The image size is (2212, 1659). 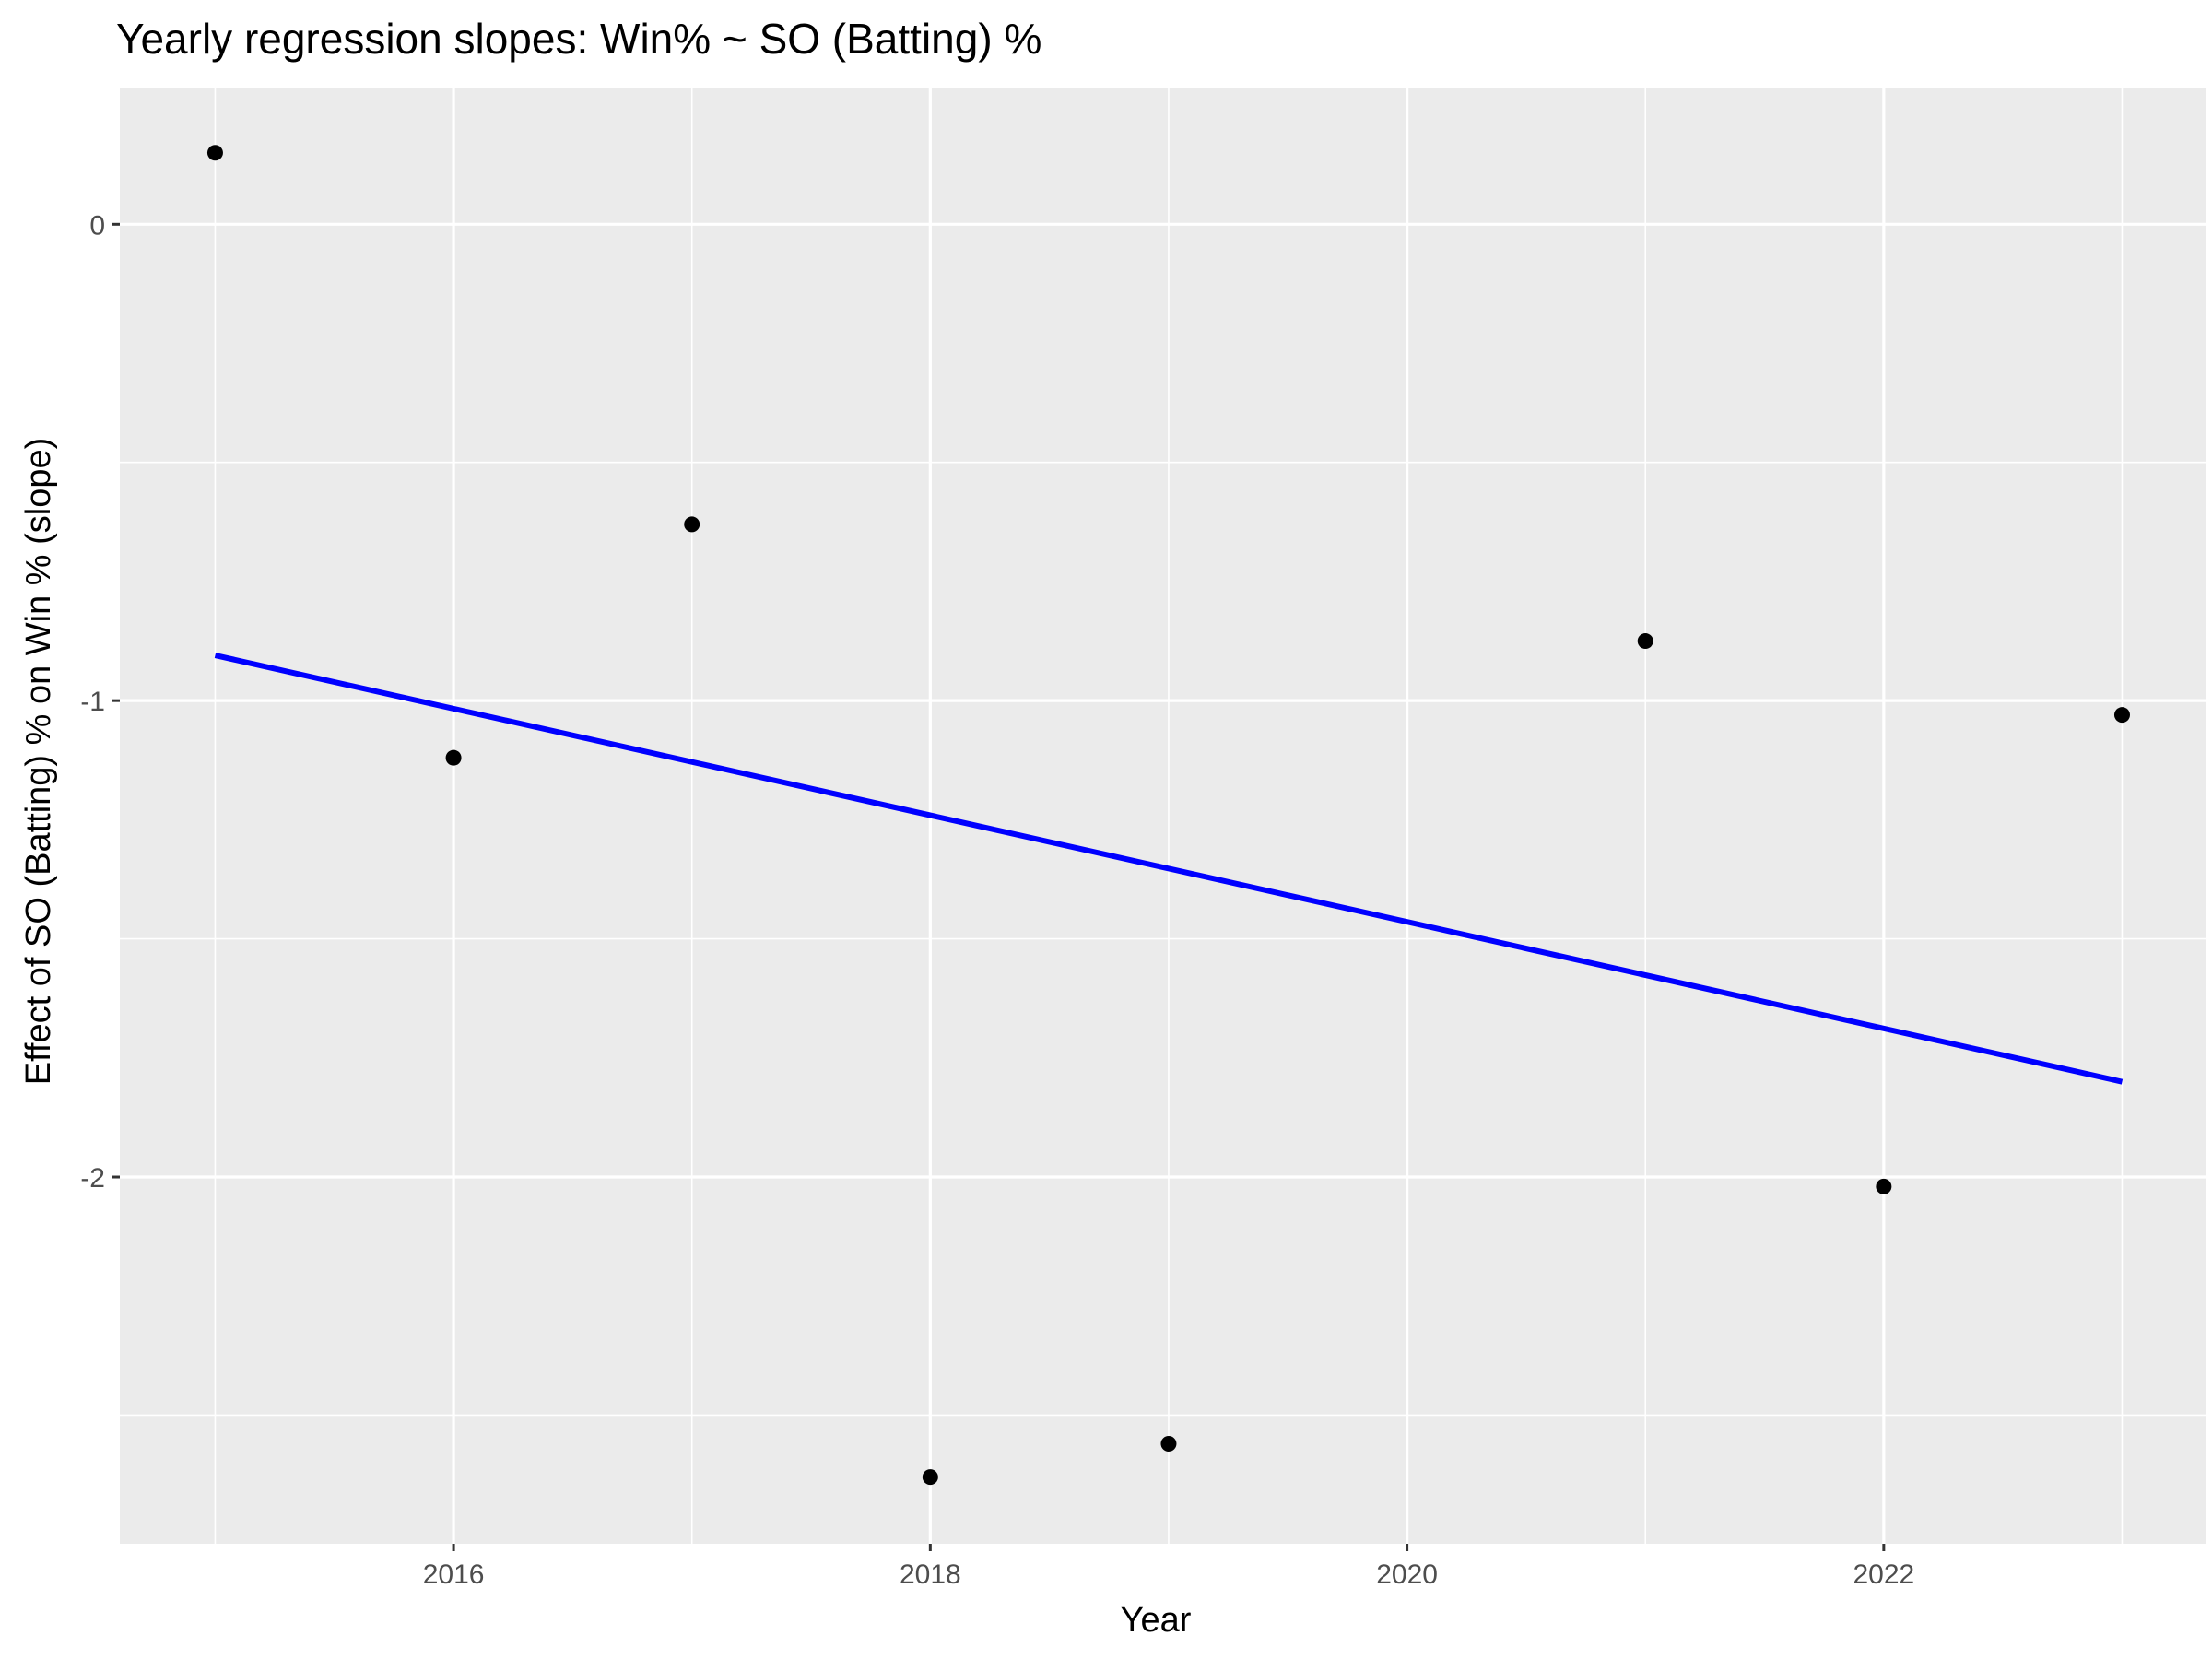 What do you see at coordinates (97, 225) in the screenshot?
I see `y-tick-label: 0` at bounding box center [97, 225].